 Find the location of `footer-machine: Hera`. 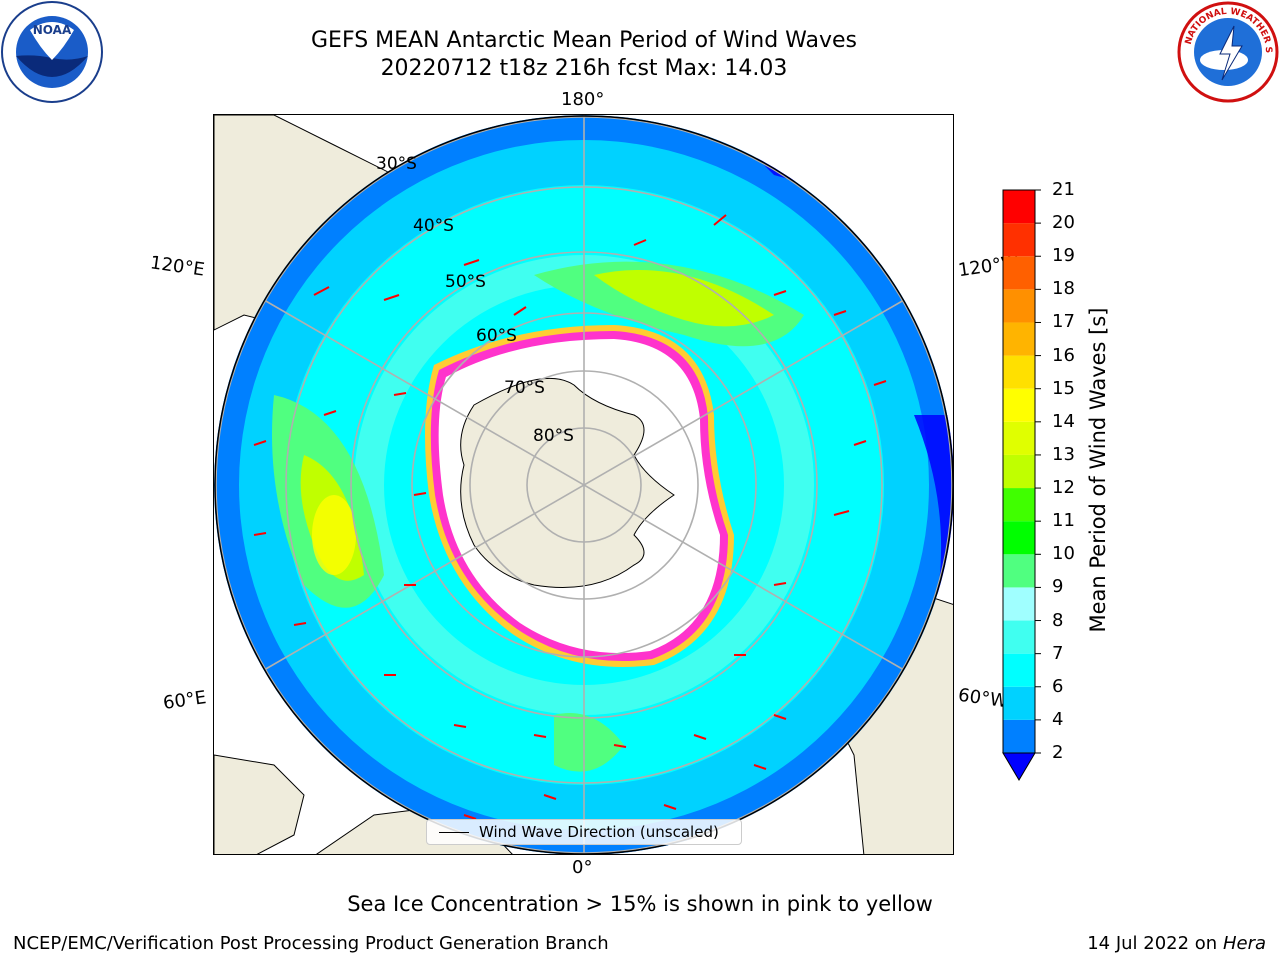

footer-machine: Hera is located at coordinates (1244, 943).